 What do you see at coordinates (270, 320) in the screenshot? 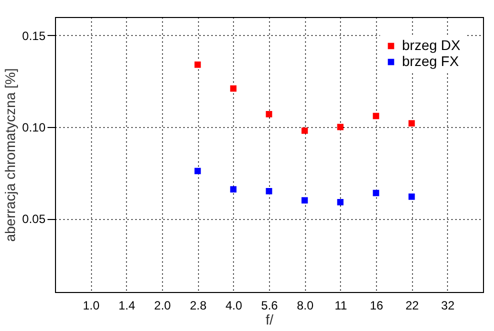
I see `x-axis-title: f/` at bounding box center [270, 320].